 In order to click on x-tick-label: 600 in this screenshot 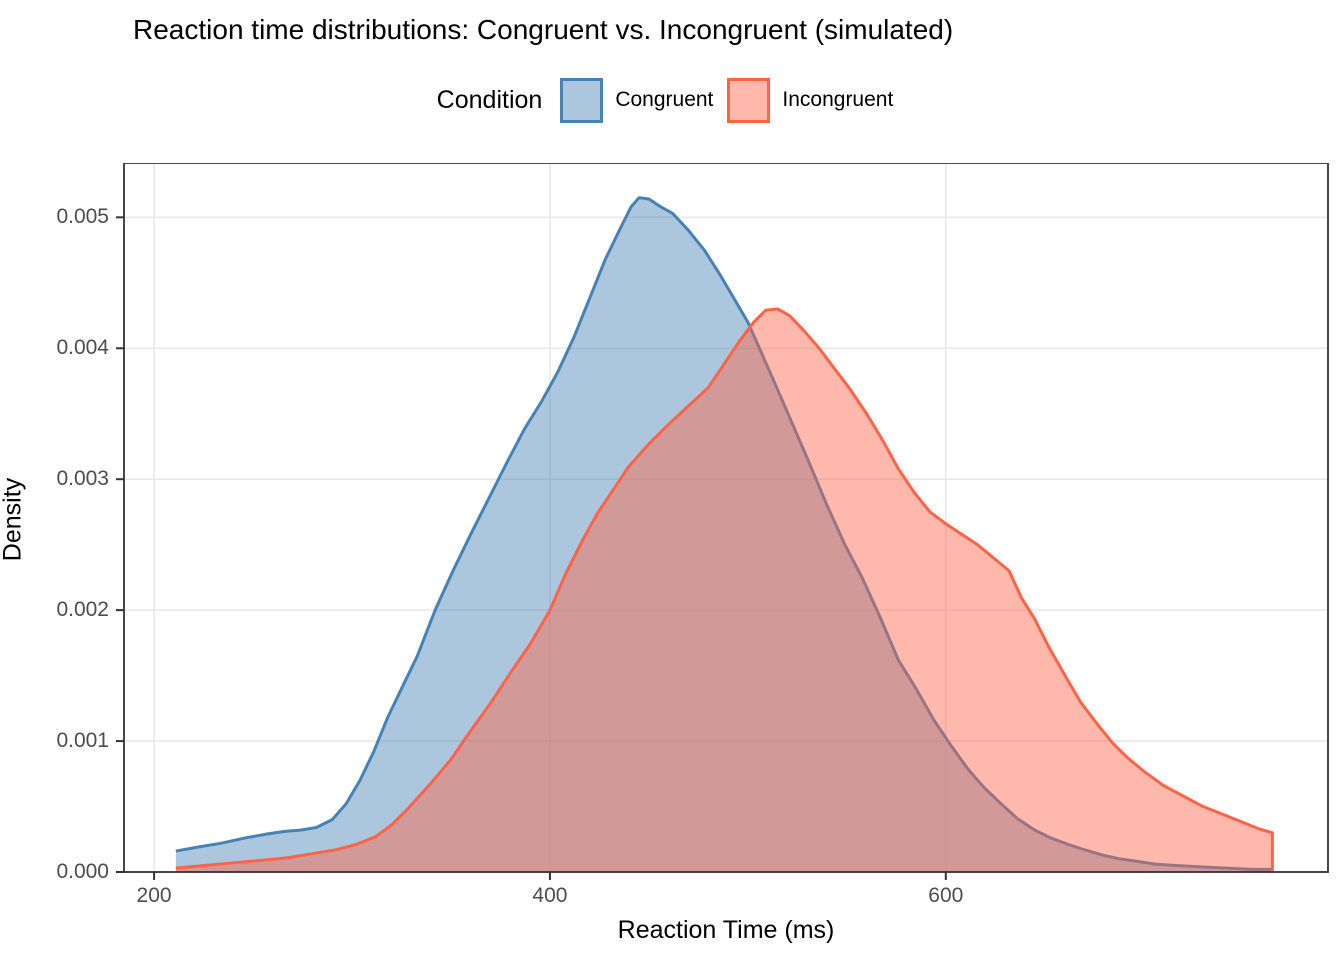, I will do `click(946, 895)`.